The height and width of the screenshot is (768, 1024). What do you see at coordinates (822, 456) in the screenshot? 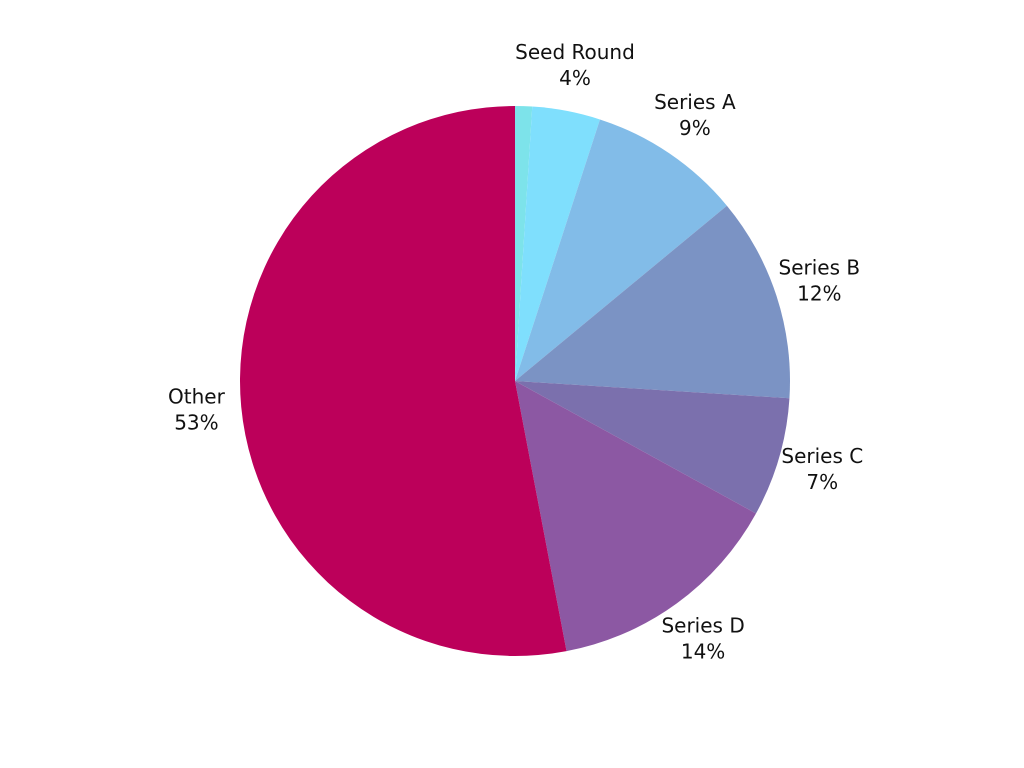
I see `slice-label: Series C` at bounding box center [822, 456].